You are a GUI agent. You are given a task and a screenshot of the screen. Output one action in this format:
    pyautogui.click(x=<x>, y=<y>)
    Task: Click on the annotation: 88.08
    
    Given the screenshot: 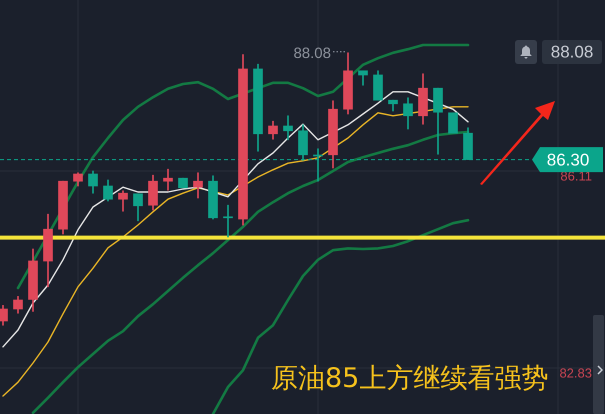 What is the action you would take?
    pyautogui.click(x=312, y=53)
    